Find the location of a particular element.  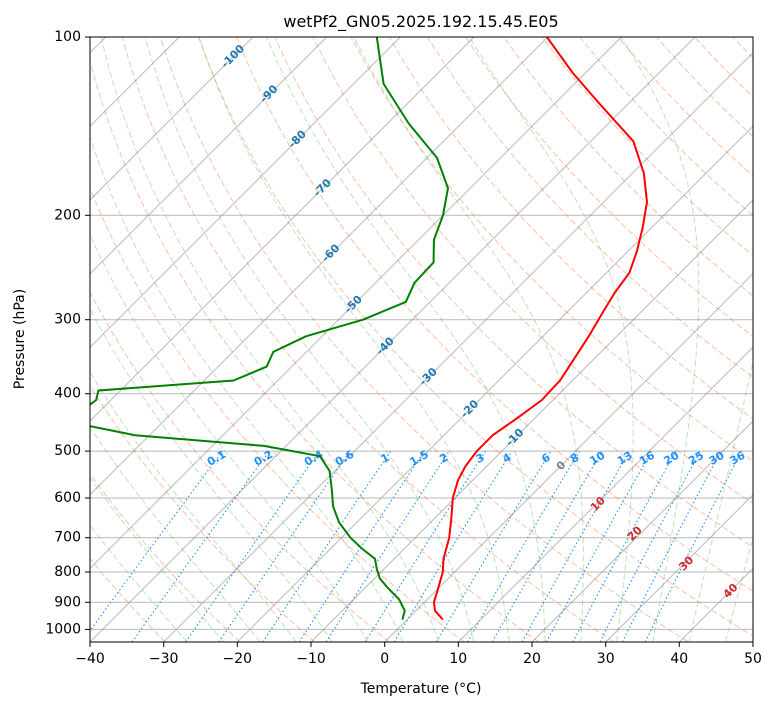

y-tick-label: 600 is located at coordinates (67, 498).